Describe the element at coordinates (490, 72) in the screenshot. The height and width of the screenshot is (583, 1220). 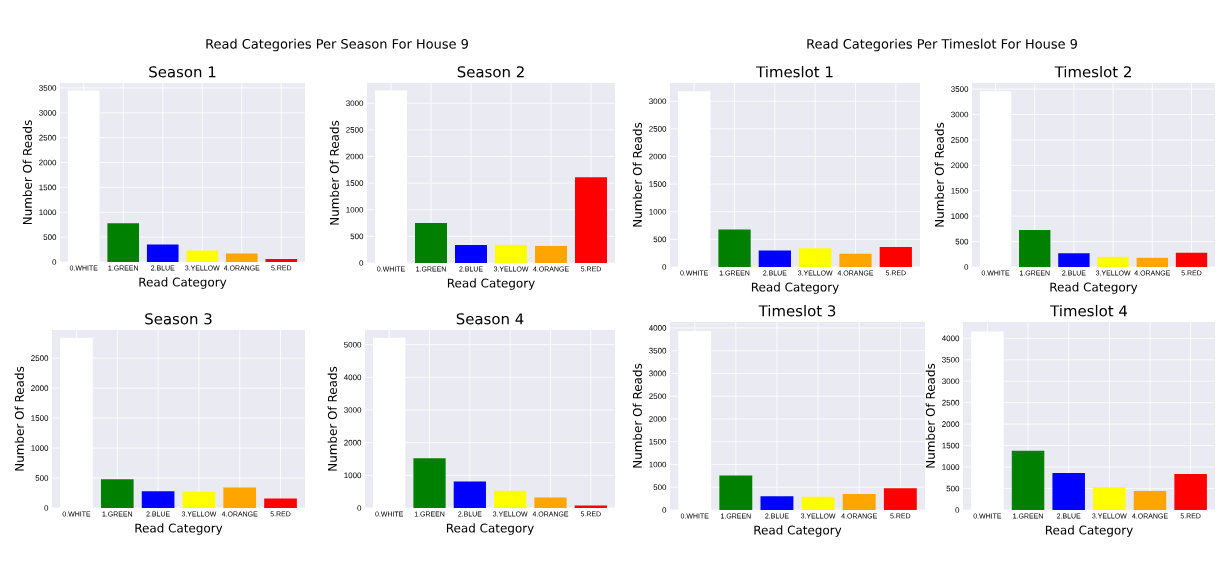
I see `chart-title: Season 2` at that location.